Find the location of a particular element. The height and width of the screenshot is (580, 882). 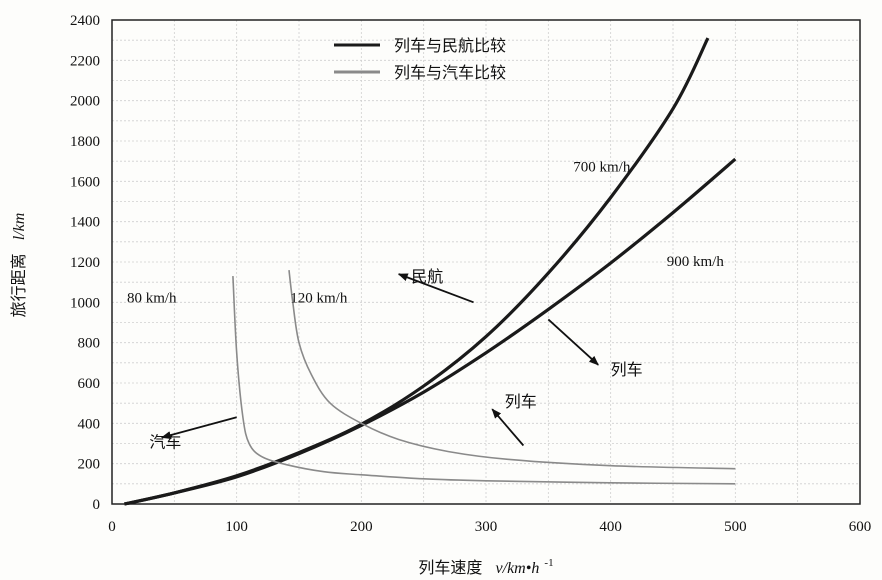

x-tick-label: 200 is located at coordinates (361, 527).